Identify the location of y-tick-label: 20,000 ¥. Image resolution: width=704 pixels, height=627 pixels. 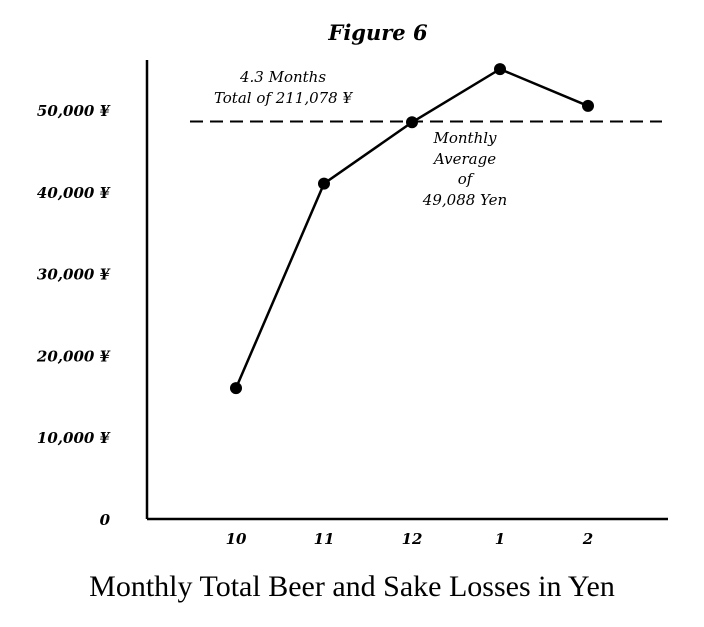
(74, 356).